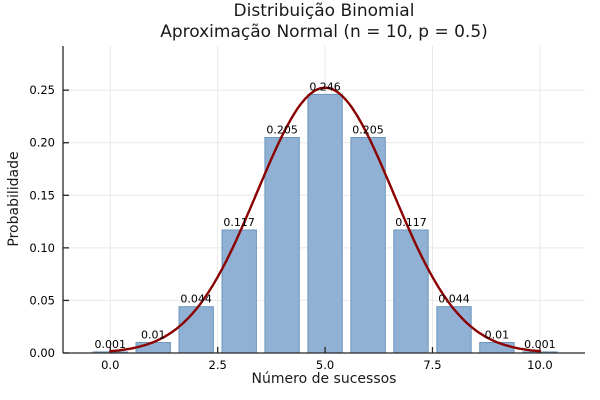 The width and height of the screenshot is (600, 400). What do you see at coordinates (497, 348) in the screenshot?
I see `bar-x9` at bounding box center [497, 348].